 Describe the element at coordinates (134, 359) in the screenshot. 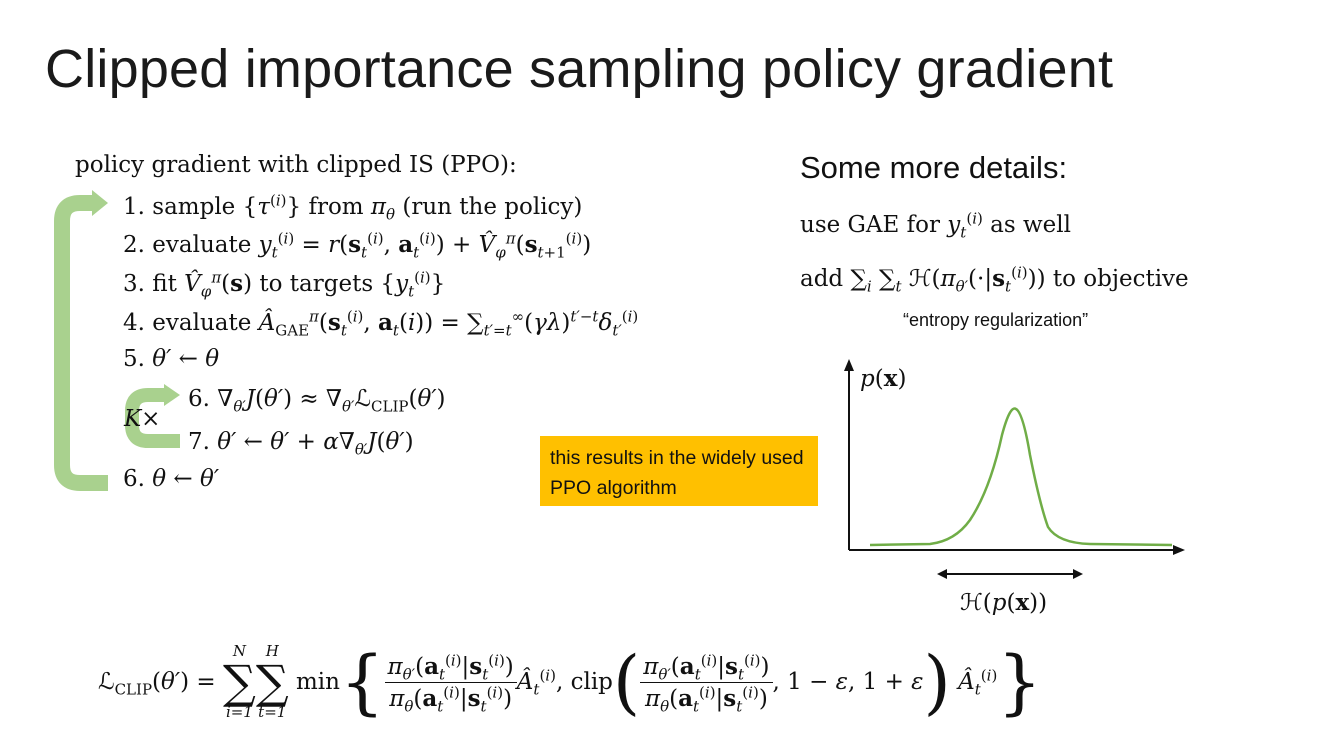

I see `step-number: 5.` at that location.